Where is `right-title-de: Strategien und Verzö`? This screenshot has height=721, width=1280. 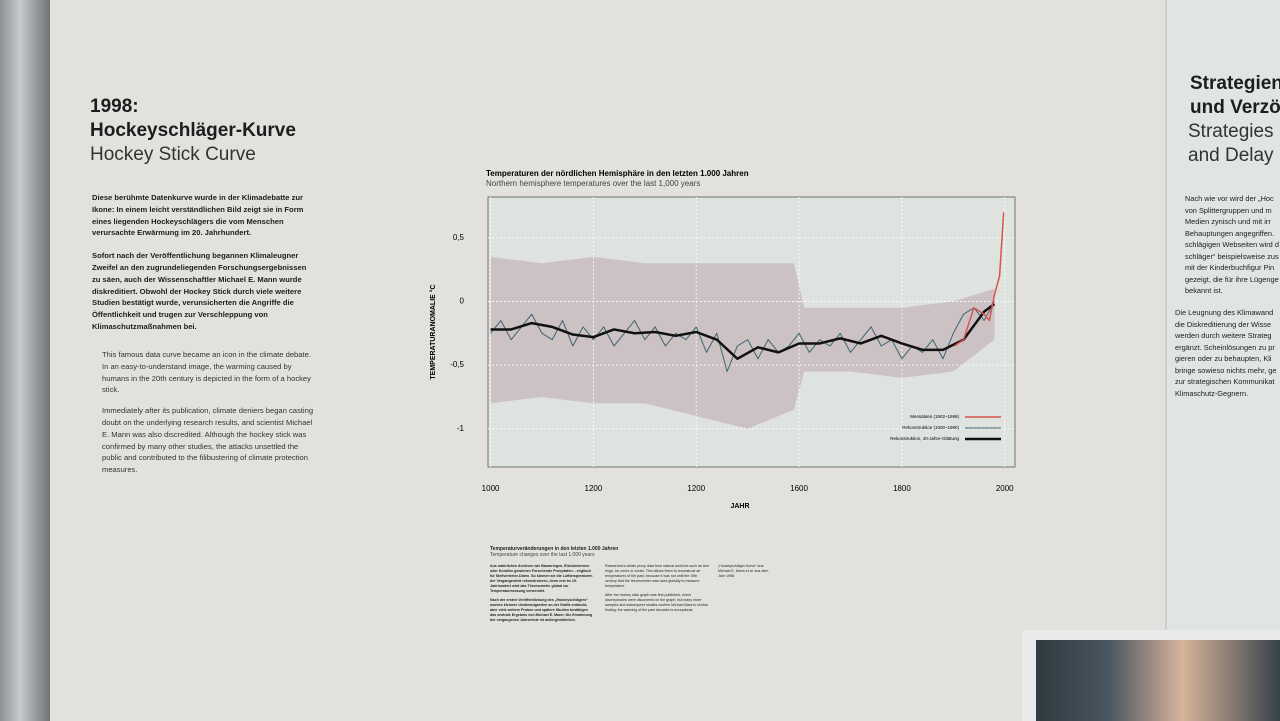
right-title-de: Strategien und Verzö is located at coordinates (1235, 96).